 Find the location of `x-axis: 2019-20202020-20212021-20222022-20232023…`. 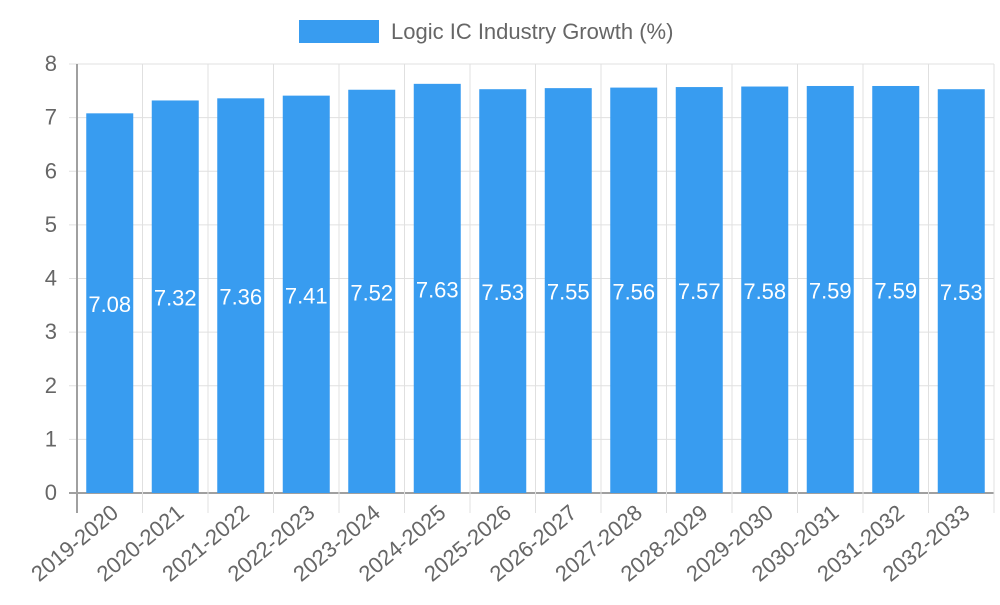

x-axis: 2019-20202020-20212021-20222022-20232023… is located at coordinates (500, 543).